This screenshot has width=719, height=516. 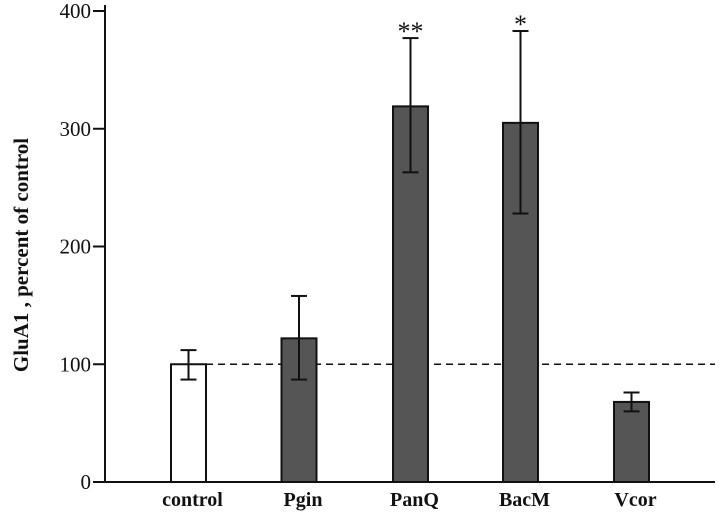 I want to click on y-axis-label: GluA1 , percent of control, so click(x=21, y=255).